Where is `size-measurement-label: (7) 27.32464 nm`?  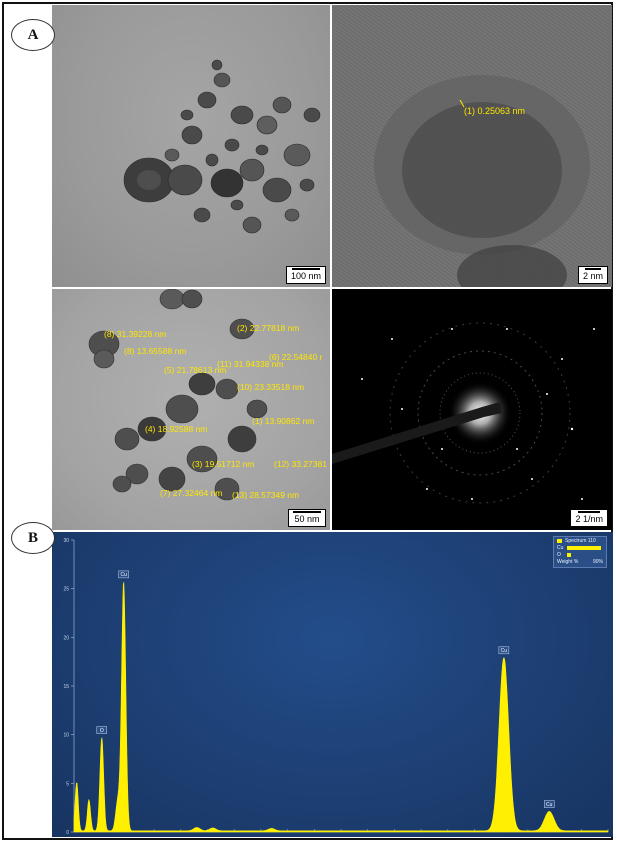
size-measurement-label: (7) 27.32464 nm is located at coordinates (191, 493).